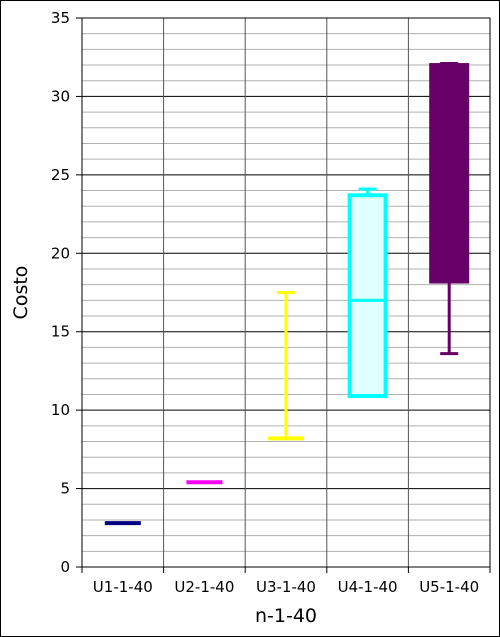 The width and height of the screenshot is (500, 637). What do you see at coordinates (65, 567) in the screenshot?
I see `y-tick-label: 0` at bounding box center [65, 567].